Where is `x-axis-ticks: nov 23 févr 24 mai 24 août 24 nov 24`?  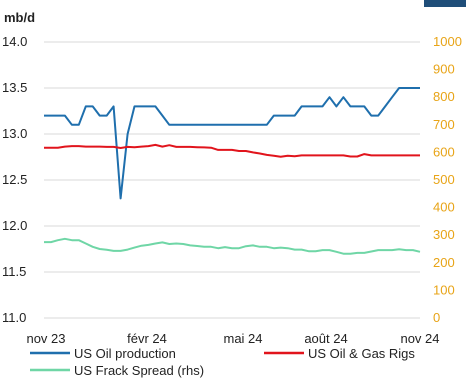
x-axis-ticks: nov 23 févr 24 mai 24 août 24 nov 24 is located at coordinates (232, 338).